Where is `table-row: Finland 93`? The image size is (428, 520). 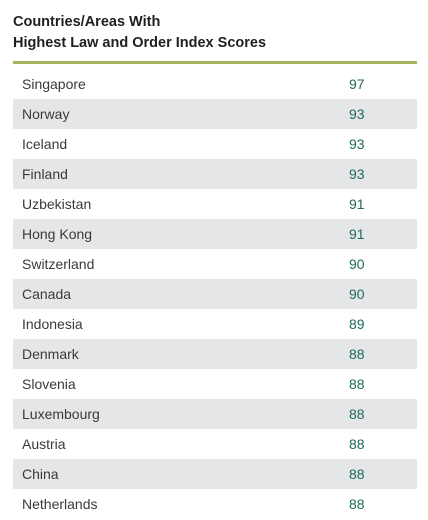 table-row: Finland 93 is located at coordinates (215, 174).